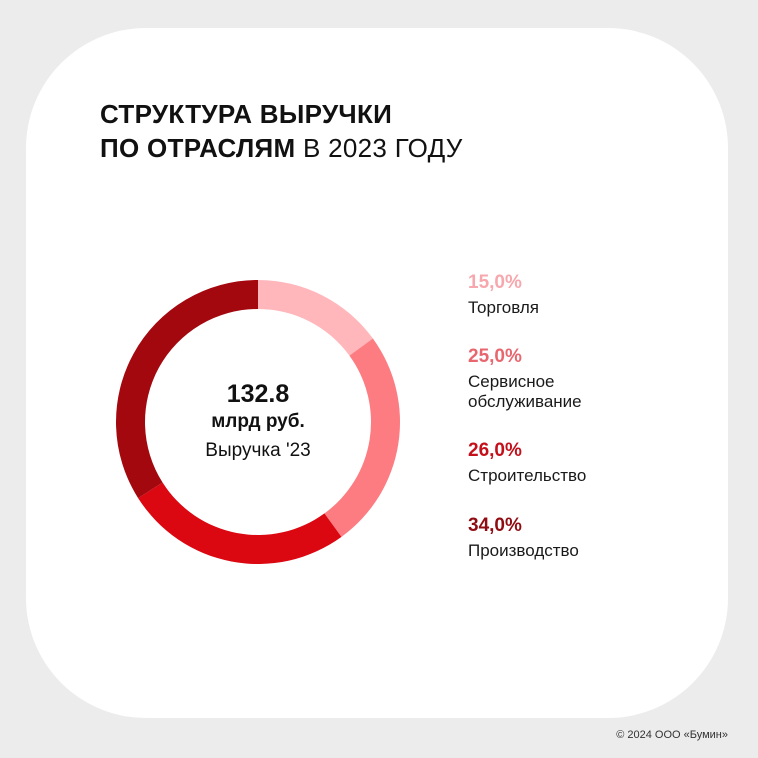 The height and width of the screenshot is (758, 758). What do you see at coordinates (198, 148) in the screenshot?
I see `title-line-2-bold: ПО ОТРАСЛЯМ` at bounding box center [198, 148].